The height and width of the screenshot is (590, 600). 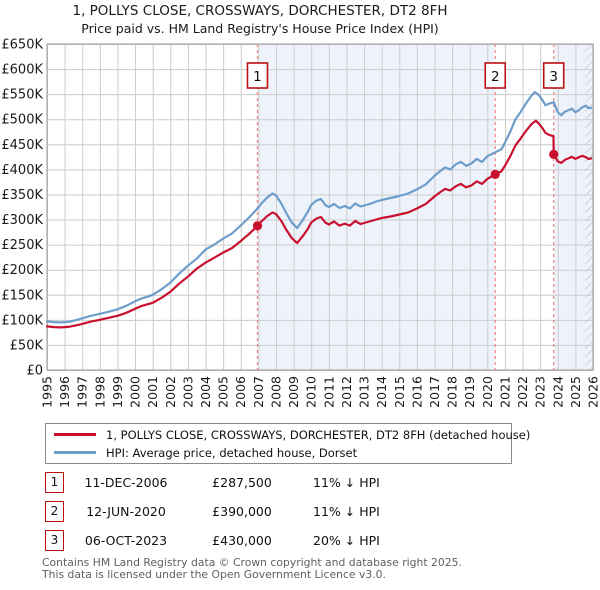 I want to click on svg-text: 2004, so click(x=205, y=392).